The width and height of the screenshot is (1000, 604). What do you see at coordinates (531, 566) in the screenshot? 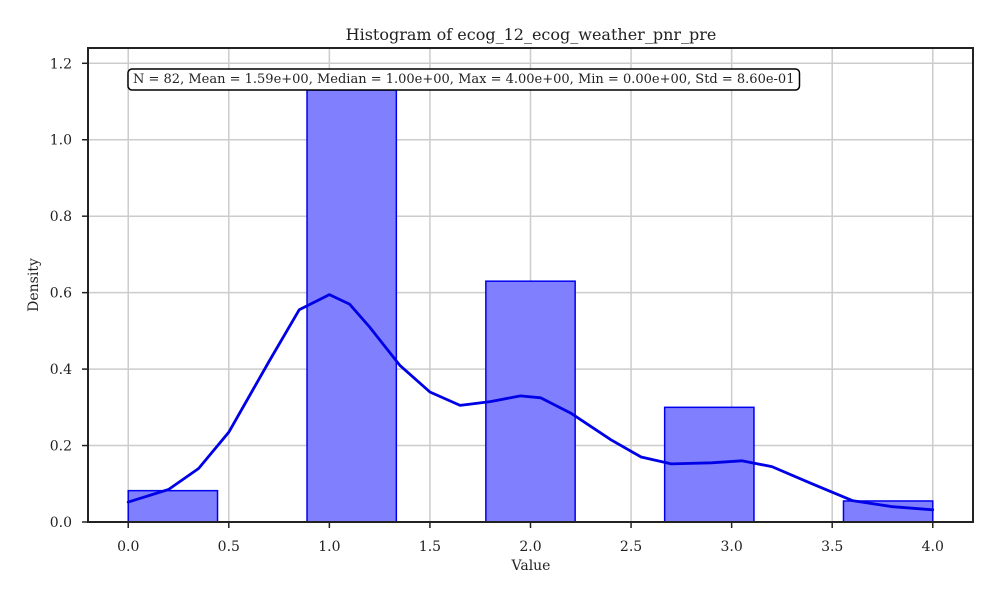
I see `x-axis-label: Value` at bounding box center [531, 566].